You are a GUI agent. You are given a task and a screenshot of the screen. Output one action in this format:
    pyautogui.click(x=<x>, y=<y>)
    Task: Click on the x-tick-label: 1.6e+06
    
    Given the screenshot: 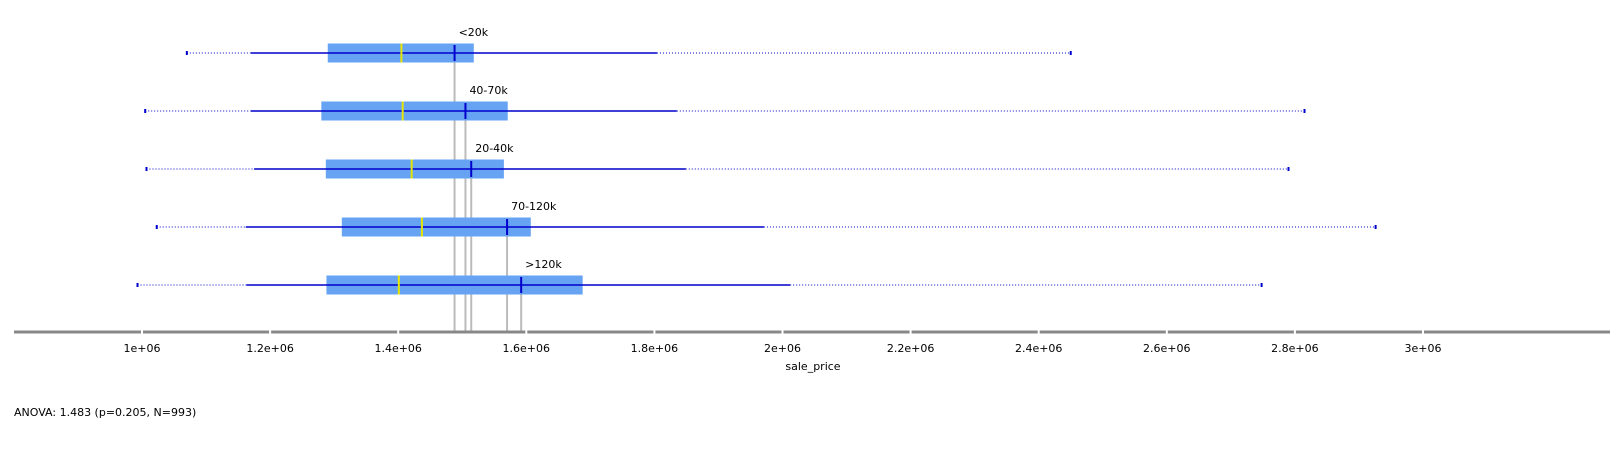 What is the action you would take?
    pyautogui.click(x=526, y=348)
    